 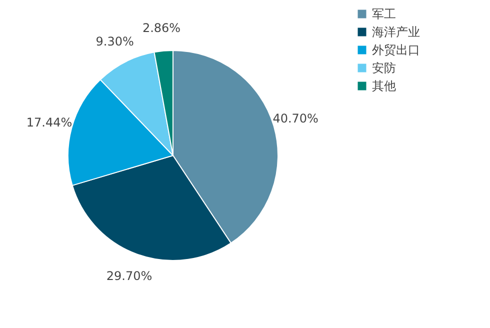 What do you see at coordinates (384, 86) in the screenshot?
I see `legend-label: 其他` at bounding box center [384, 86].